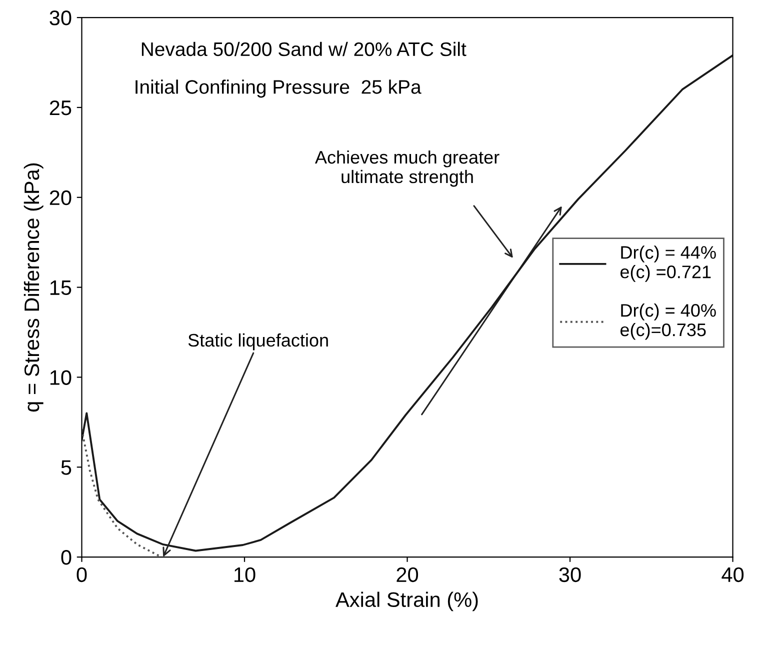 The width and height of the screenshot is (757, 650). I want to click on annotation: Achieves much greater ultimate strength, so click(407, 168).